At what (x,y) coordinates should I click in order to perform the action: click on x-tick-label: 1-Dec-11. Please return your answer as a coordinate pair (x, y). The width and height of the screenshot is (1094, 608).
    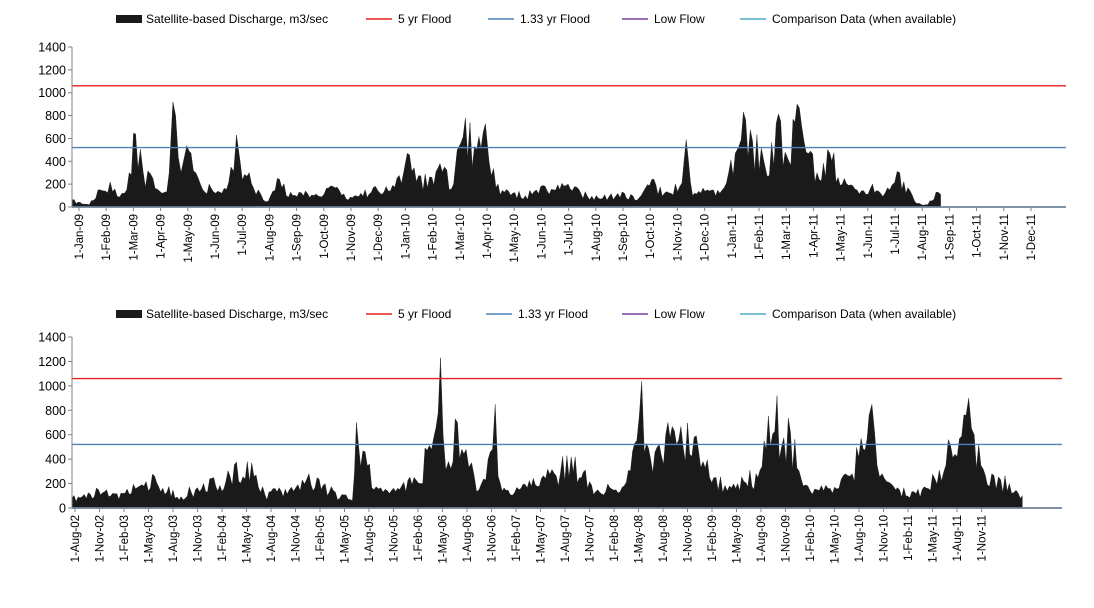
    Looking at the image, I should click on (1032, 237).